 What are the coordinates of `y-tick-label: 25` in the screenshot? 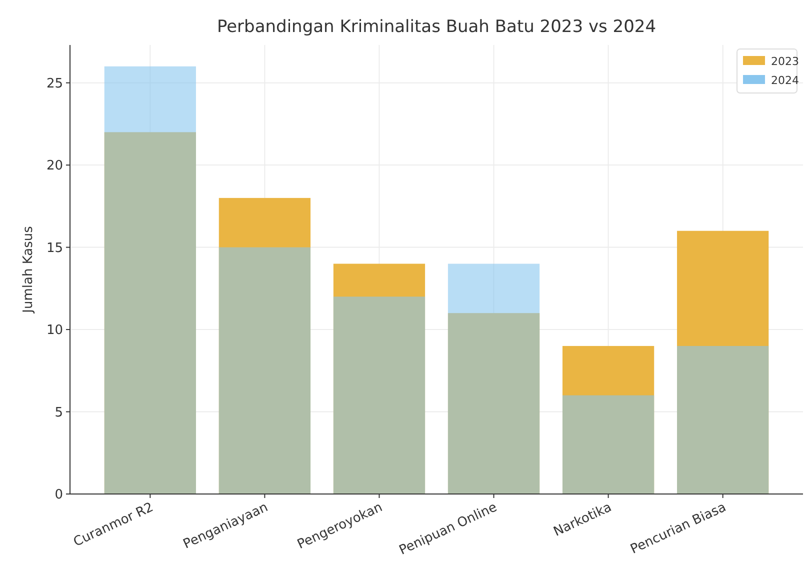 It's located at (54, 84).